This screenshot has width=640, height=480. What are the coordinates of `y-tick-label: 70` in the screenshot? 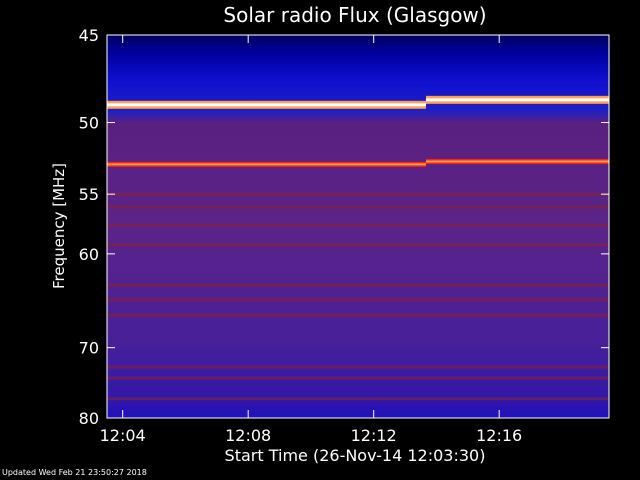 It's located at (89, 348).